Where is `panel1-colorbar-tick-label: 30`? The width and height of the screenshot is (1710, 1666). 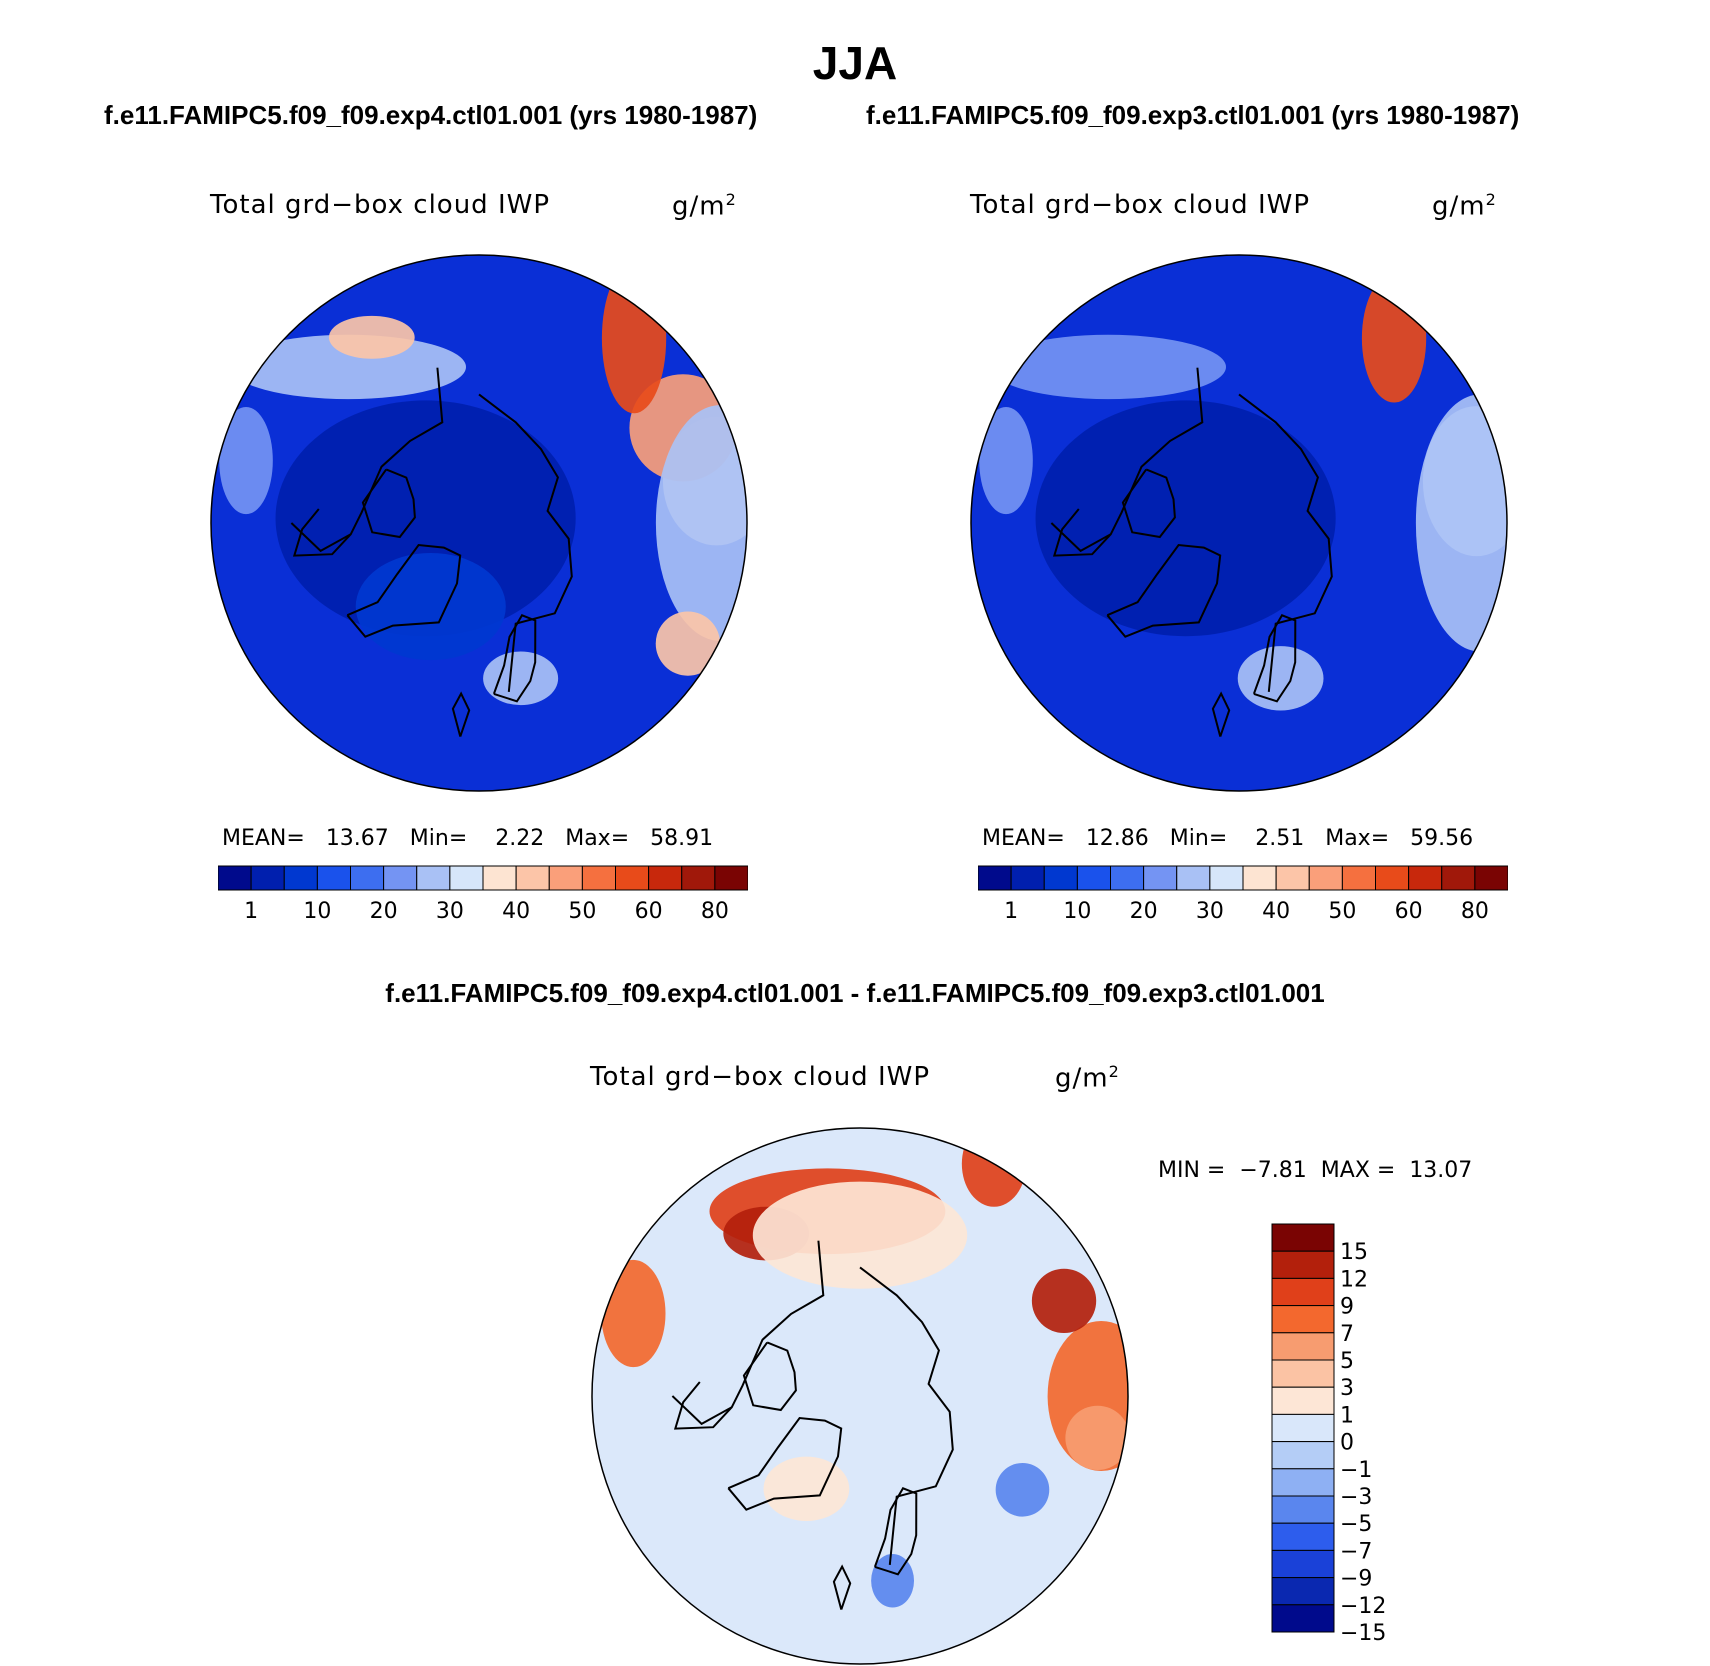
panel1-colorbar-tick-label: 30 is located at coordinates (450, 911).